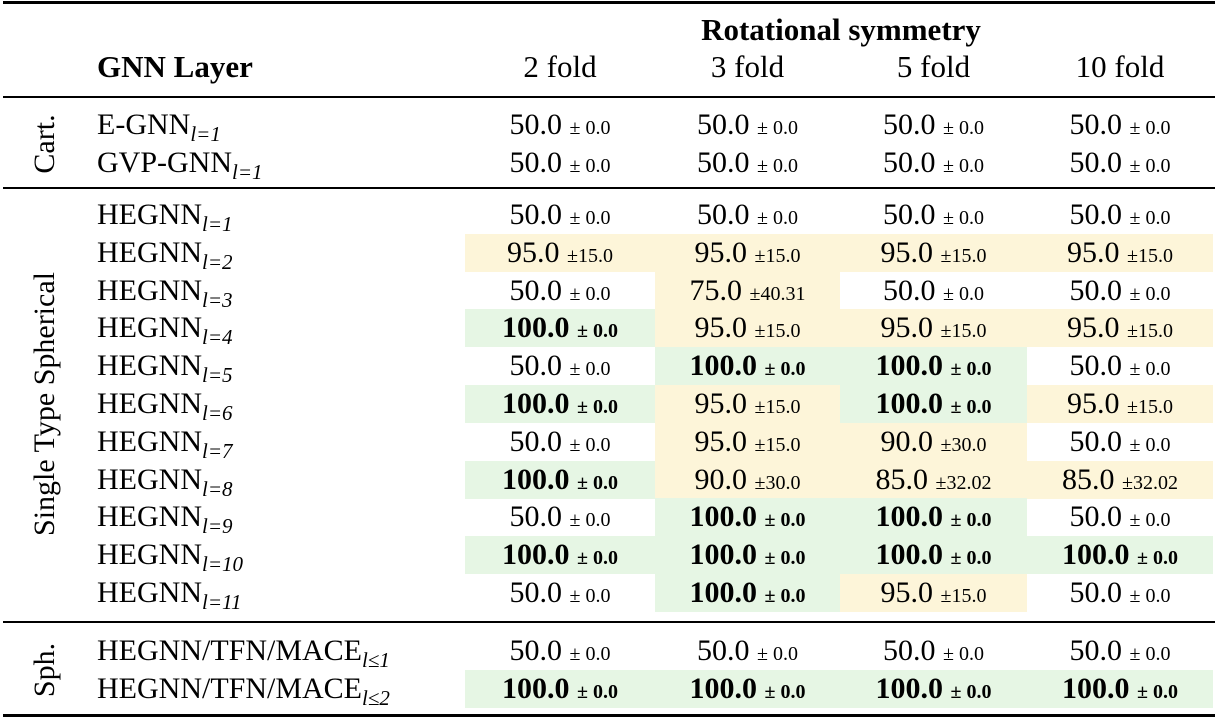 The width and height of the screenshot is (1218, 721). I want to click on layer-subscript: l=11, so click(222, 602).